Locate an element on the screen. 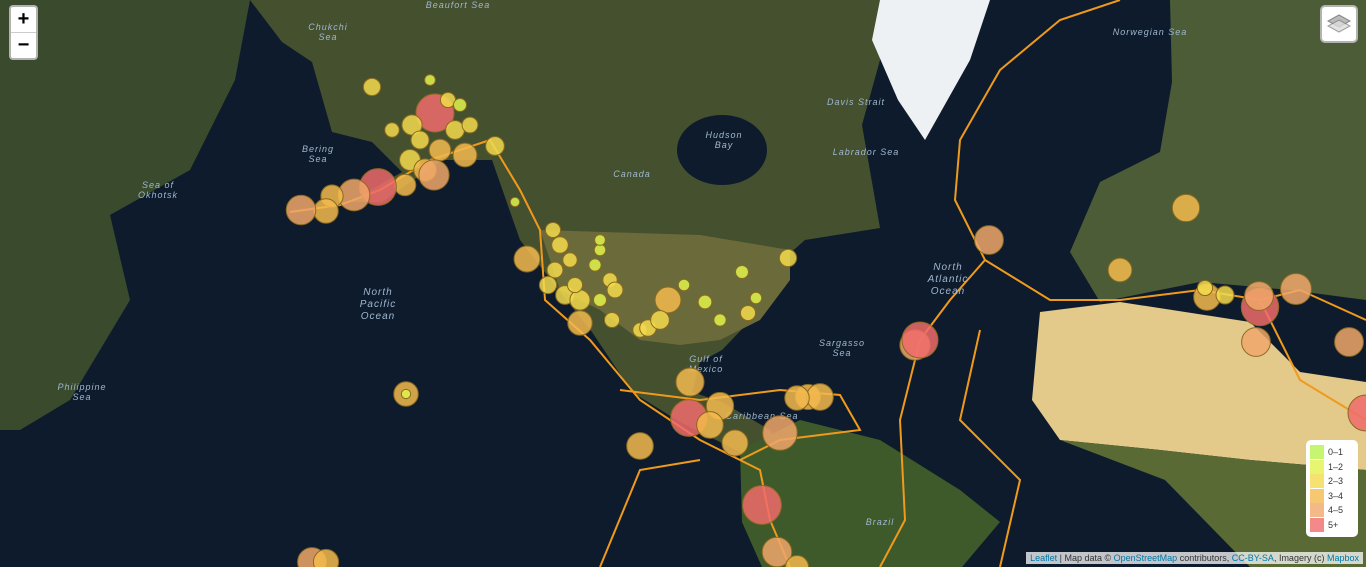 The height and width of the screenshot is (567, 1366). legend-item: 1–2 is located at coordinates (1332, 467).